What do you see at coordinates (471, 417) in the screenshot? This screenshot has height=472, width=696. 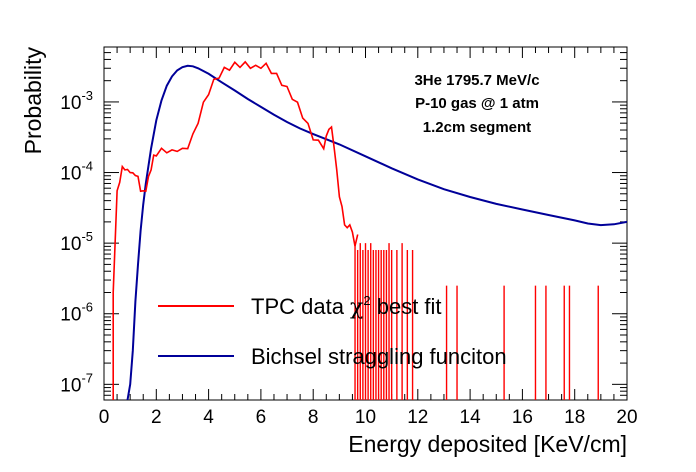 I see `x-tick-label: 14` at bounding box center [471, 417].